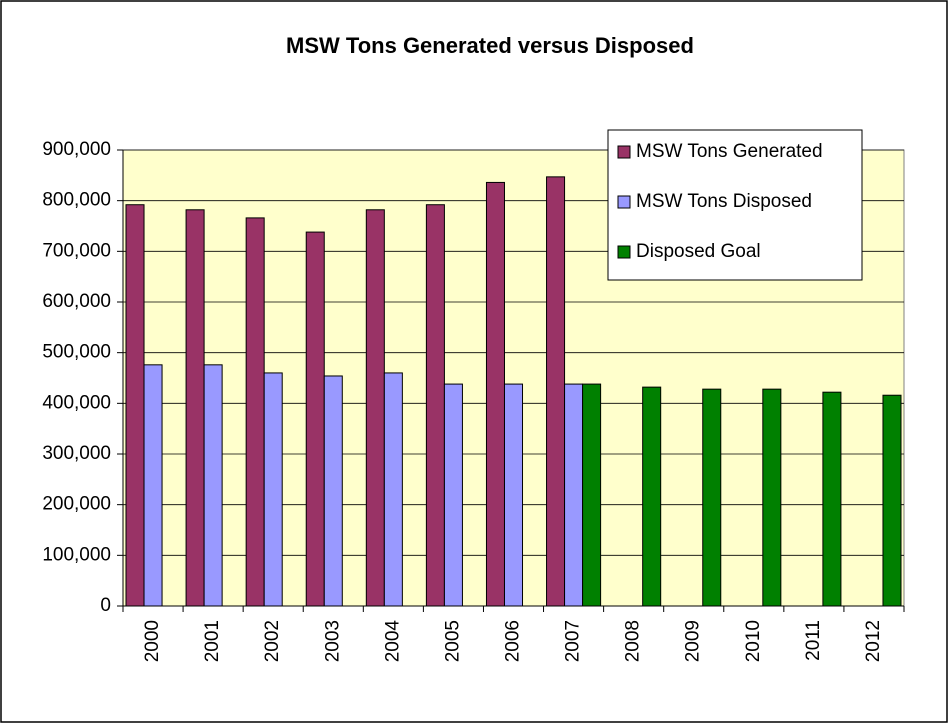 This screenshot has height=723, width=948. Describe the element at coordinates (212, 641) in the screenshot. I see `x-tick-label: 2001` at that location.